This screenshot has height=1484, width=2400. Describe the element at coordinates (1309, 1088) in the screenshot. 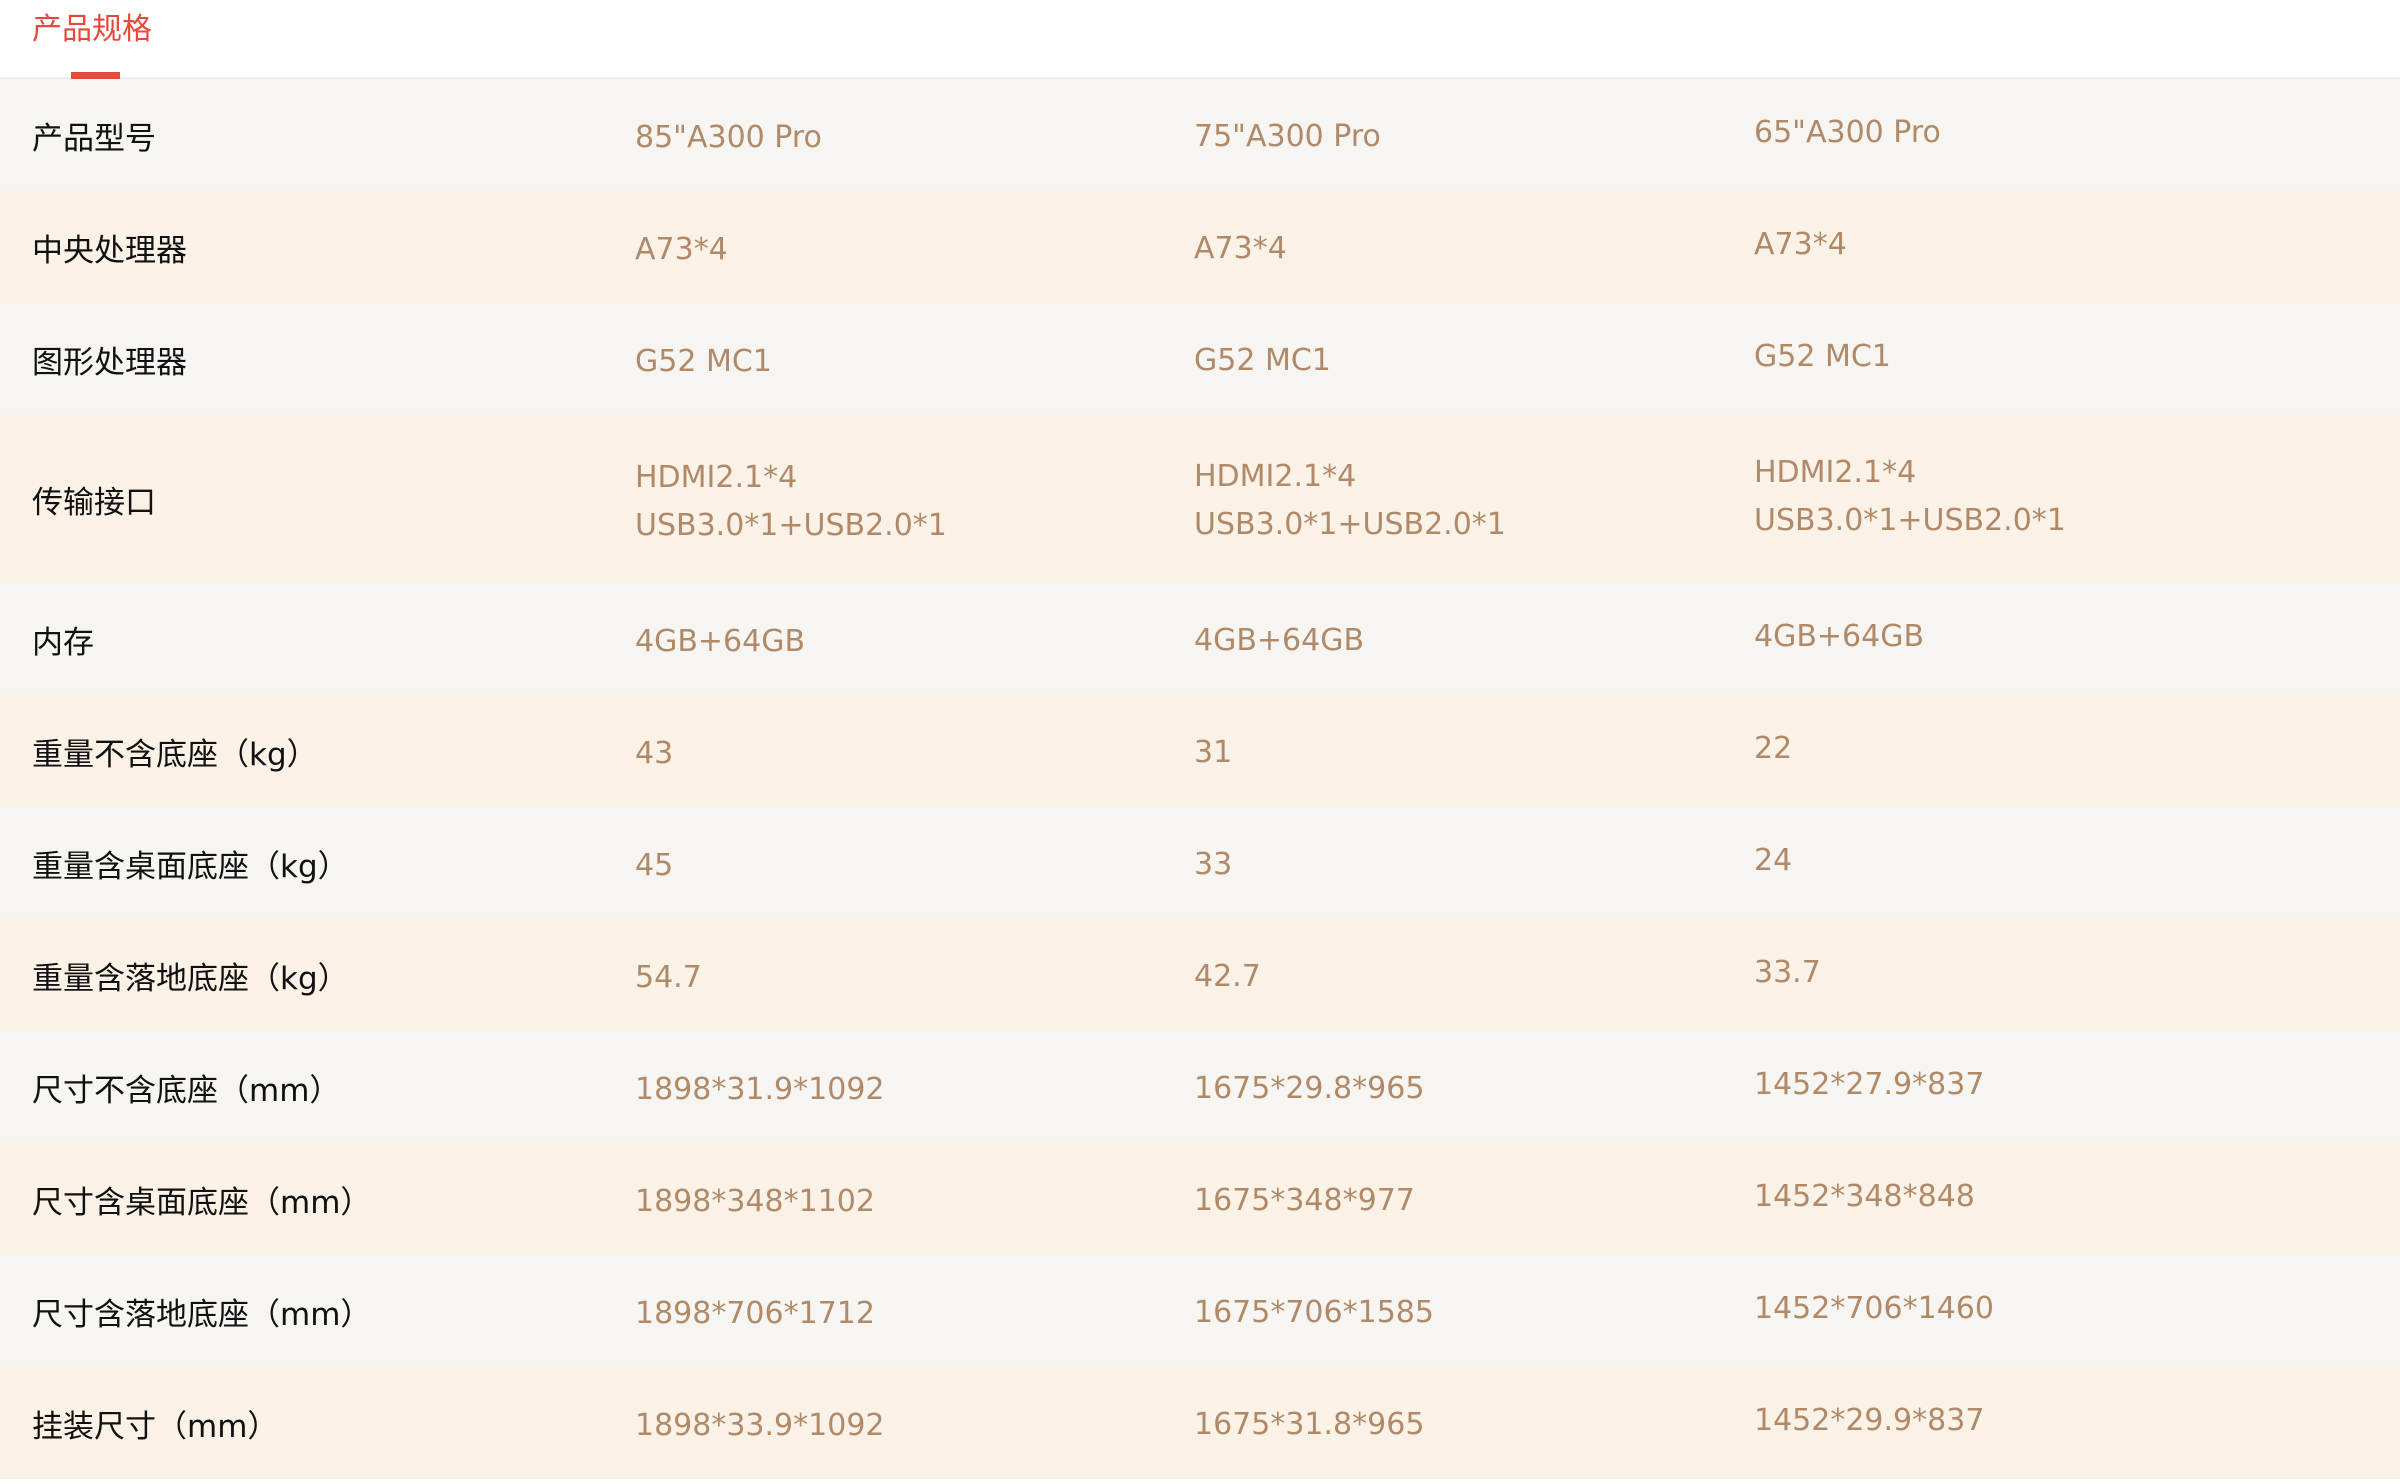

I see `spec-value: 1675*29.8*965` at that location.